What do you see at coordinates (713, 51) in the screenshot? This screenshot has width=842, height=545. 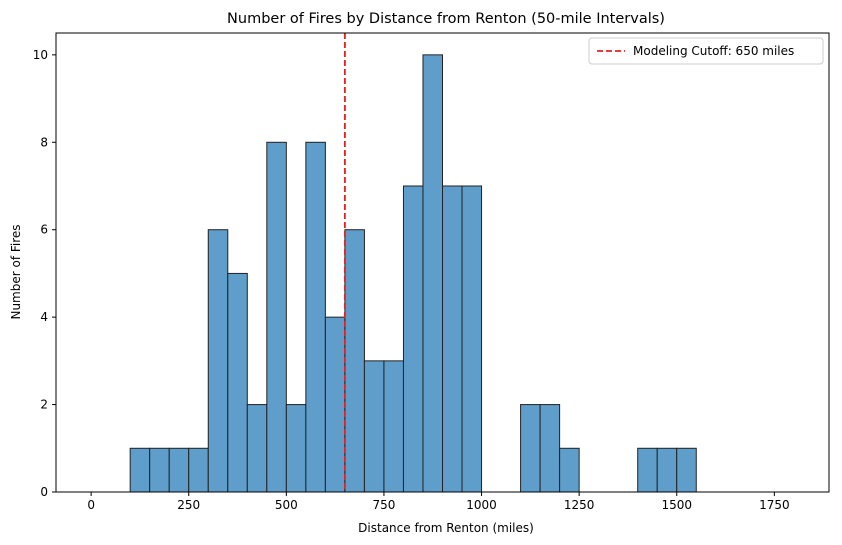 I see `legend-cutoff-label: Modeling Cutoff: 650 miles` at bounding box center [713, 51].